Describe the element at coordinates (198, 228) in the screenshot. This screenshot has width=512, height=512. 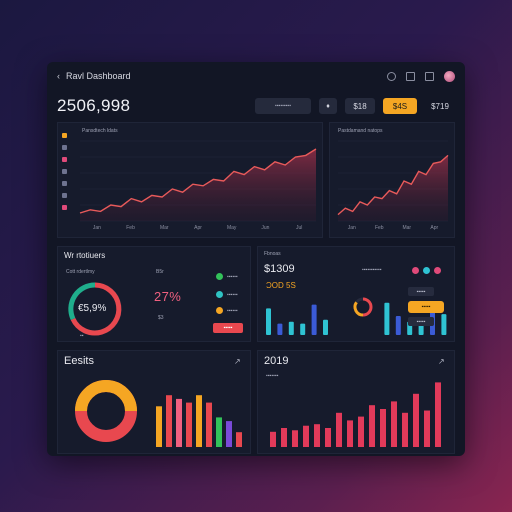
I see `x-tick-label: Apr` at that location.